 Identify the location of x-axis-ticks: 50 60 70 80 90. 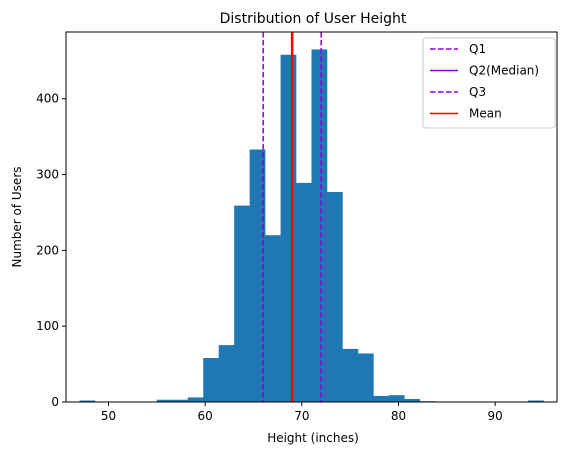
(302, 412).